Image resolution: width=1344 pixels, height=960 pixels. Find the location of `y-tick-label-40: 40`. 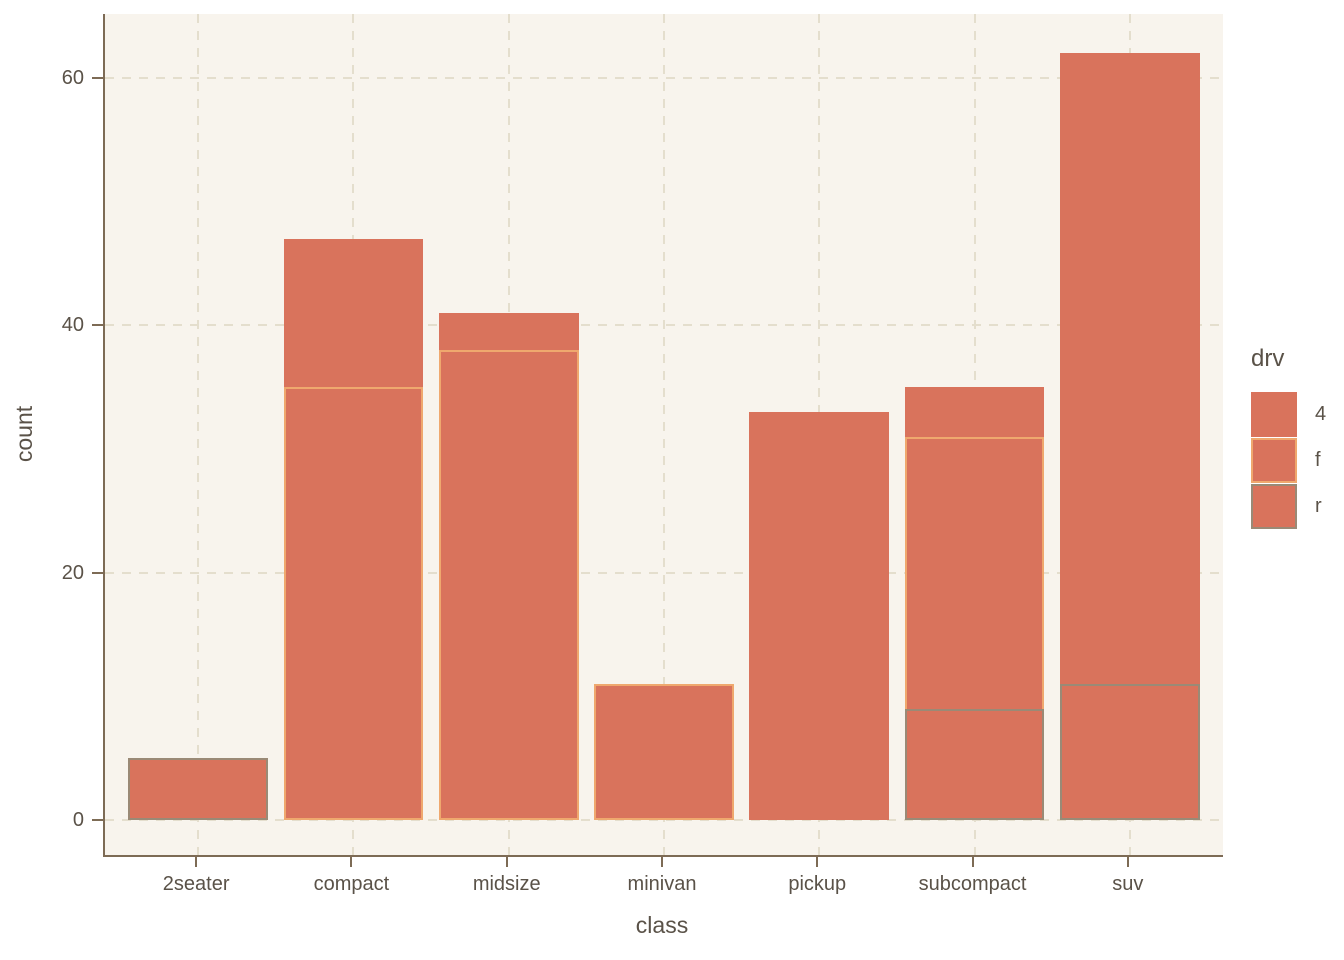

y-tick-label-40: 40 is located at coordinates (72, 325).